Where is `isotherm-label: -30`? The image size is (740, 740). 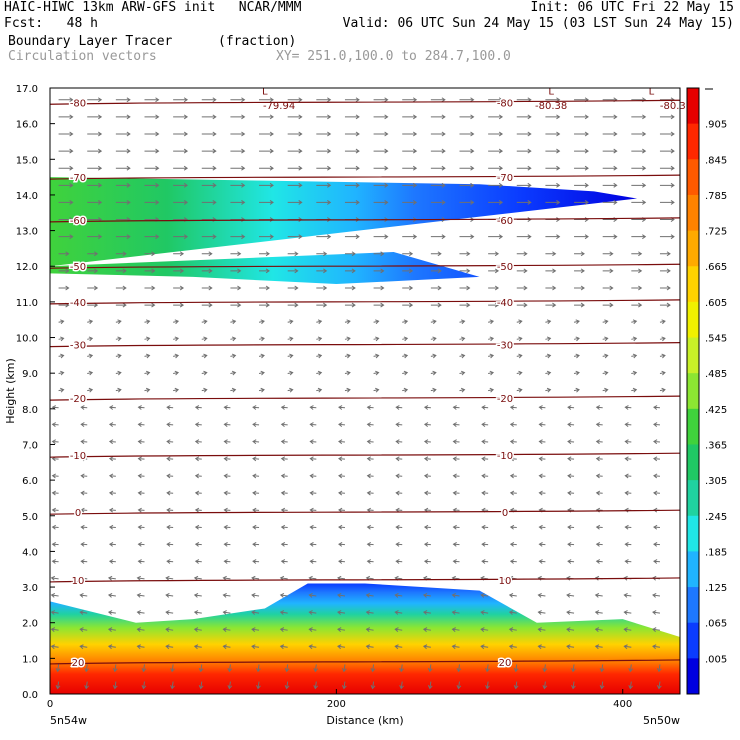
isotherm-label: -30 is located at coordinates (78, 346).